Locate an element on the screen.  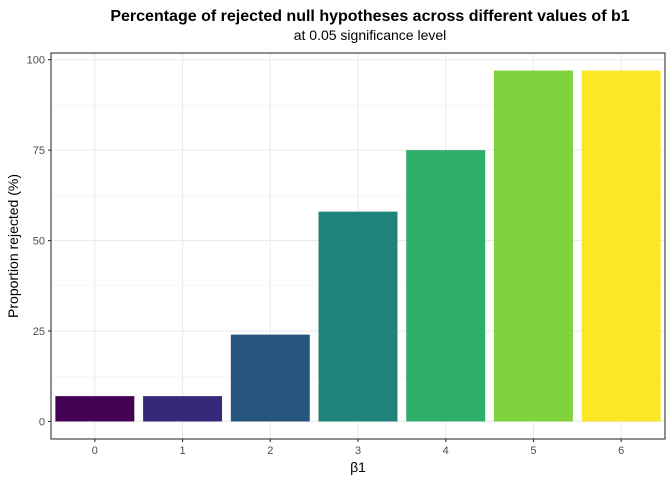
y-tick-label: 75 is located at coordinates (39, 151).